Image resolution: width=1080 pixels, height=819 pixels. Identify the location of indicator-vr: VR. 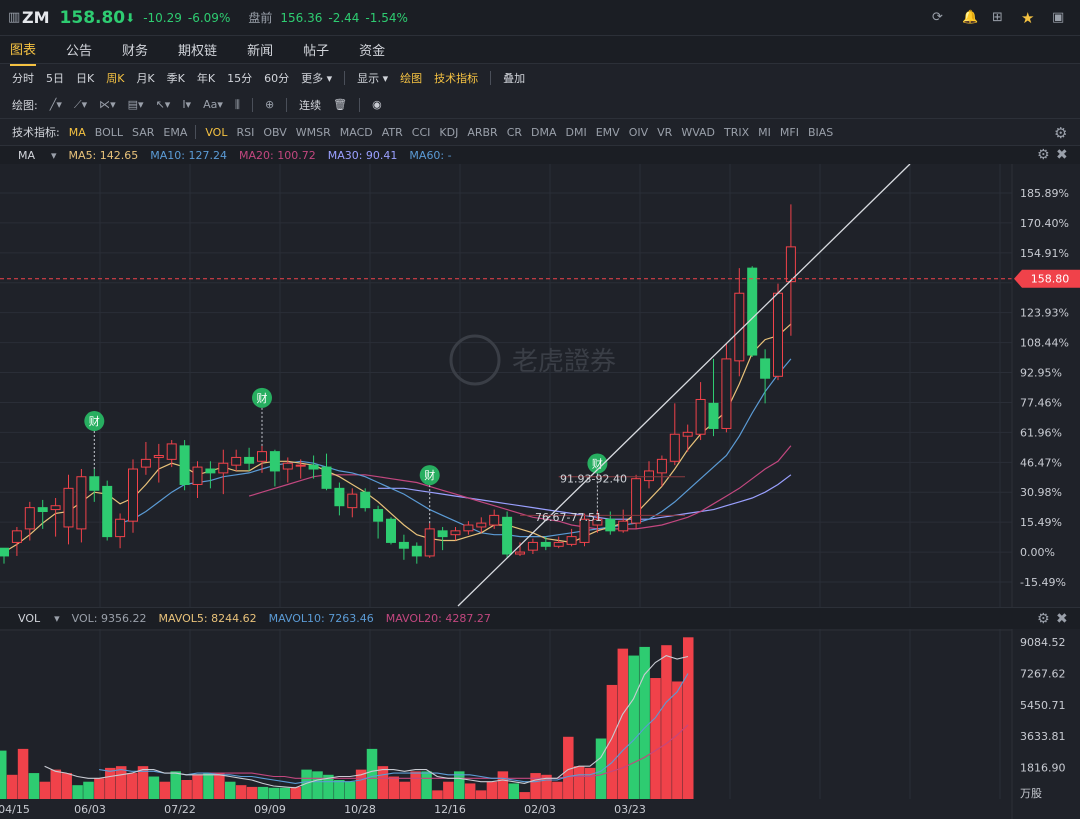
(665, 132).